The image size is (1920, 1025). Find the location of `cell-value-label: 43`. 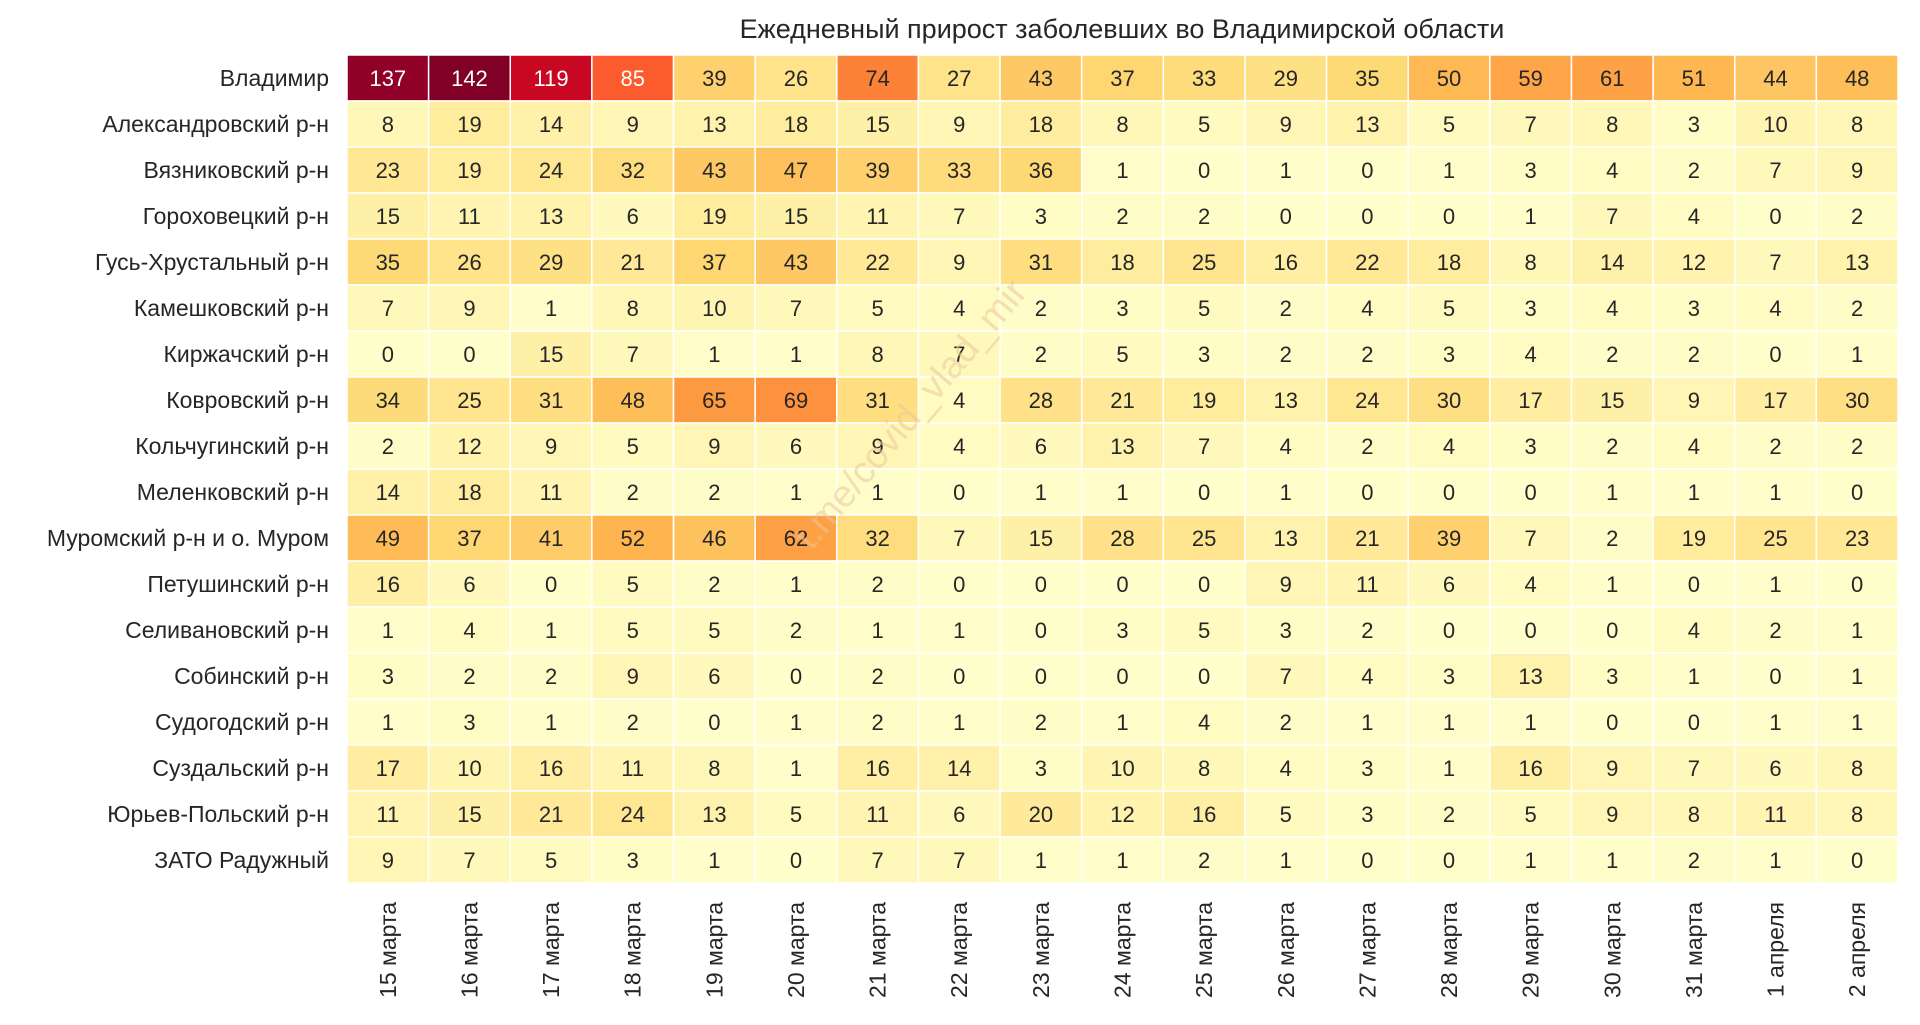

cell-value-label: 43 is located at coordinates (796, 262).